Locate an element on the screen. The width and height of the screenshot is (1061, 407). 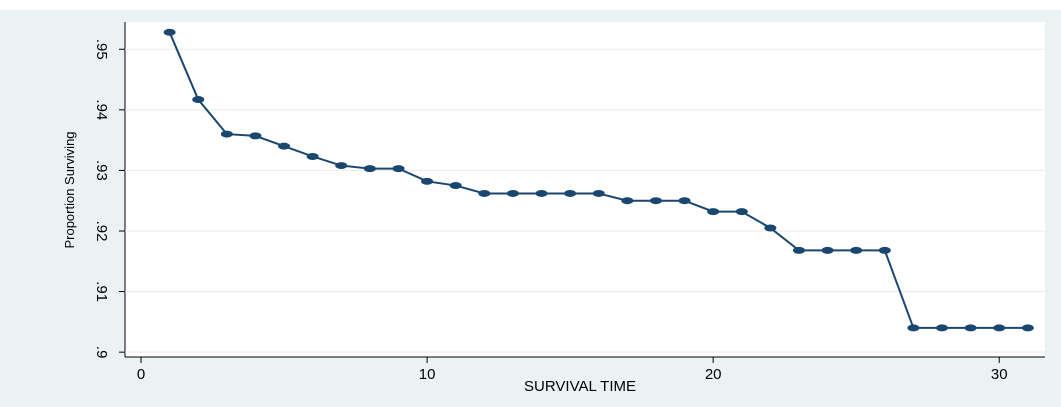
x-tick-label: 30 is located at coordinates (999, 374).